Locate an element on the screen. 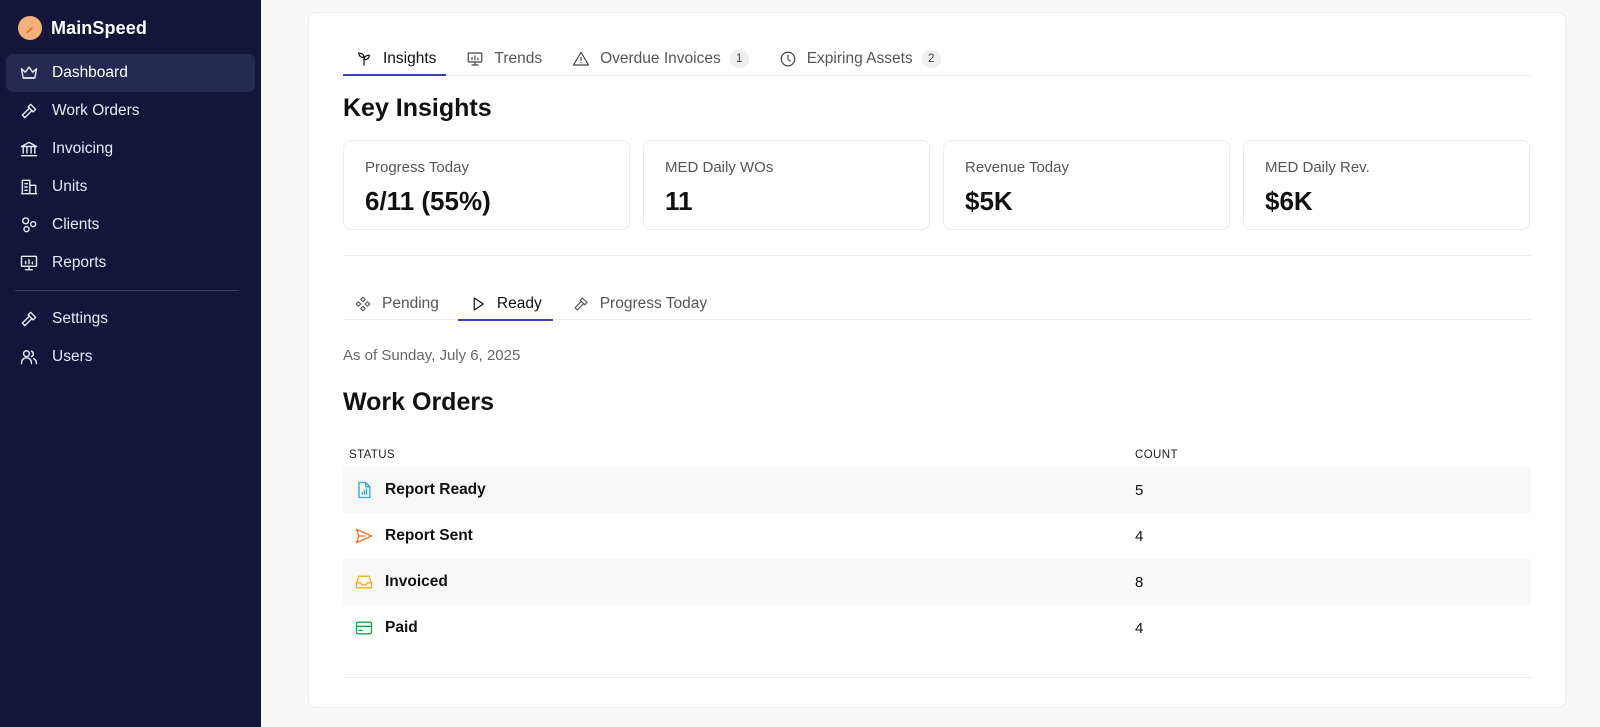 The width and height of the screenshot is (1600, 727). file-chart-icon is located at coordinates (364, 490).